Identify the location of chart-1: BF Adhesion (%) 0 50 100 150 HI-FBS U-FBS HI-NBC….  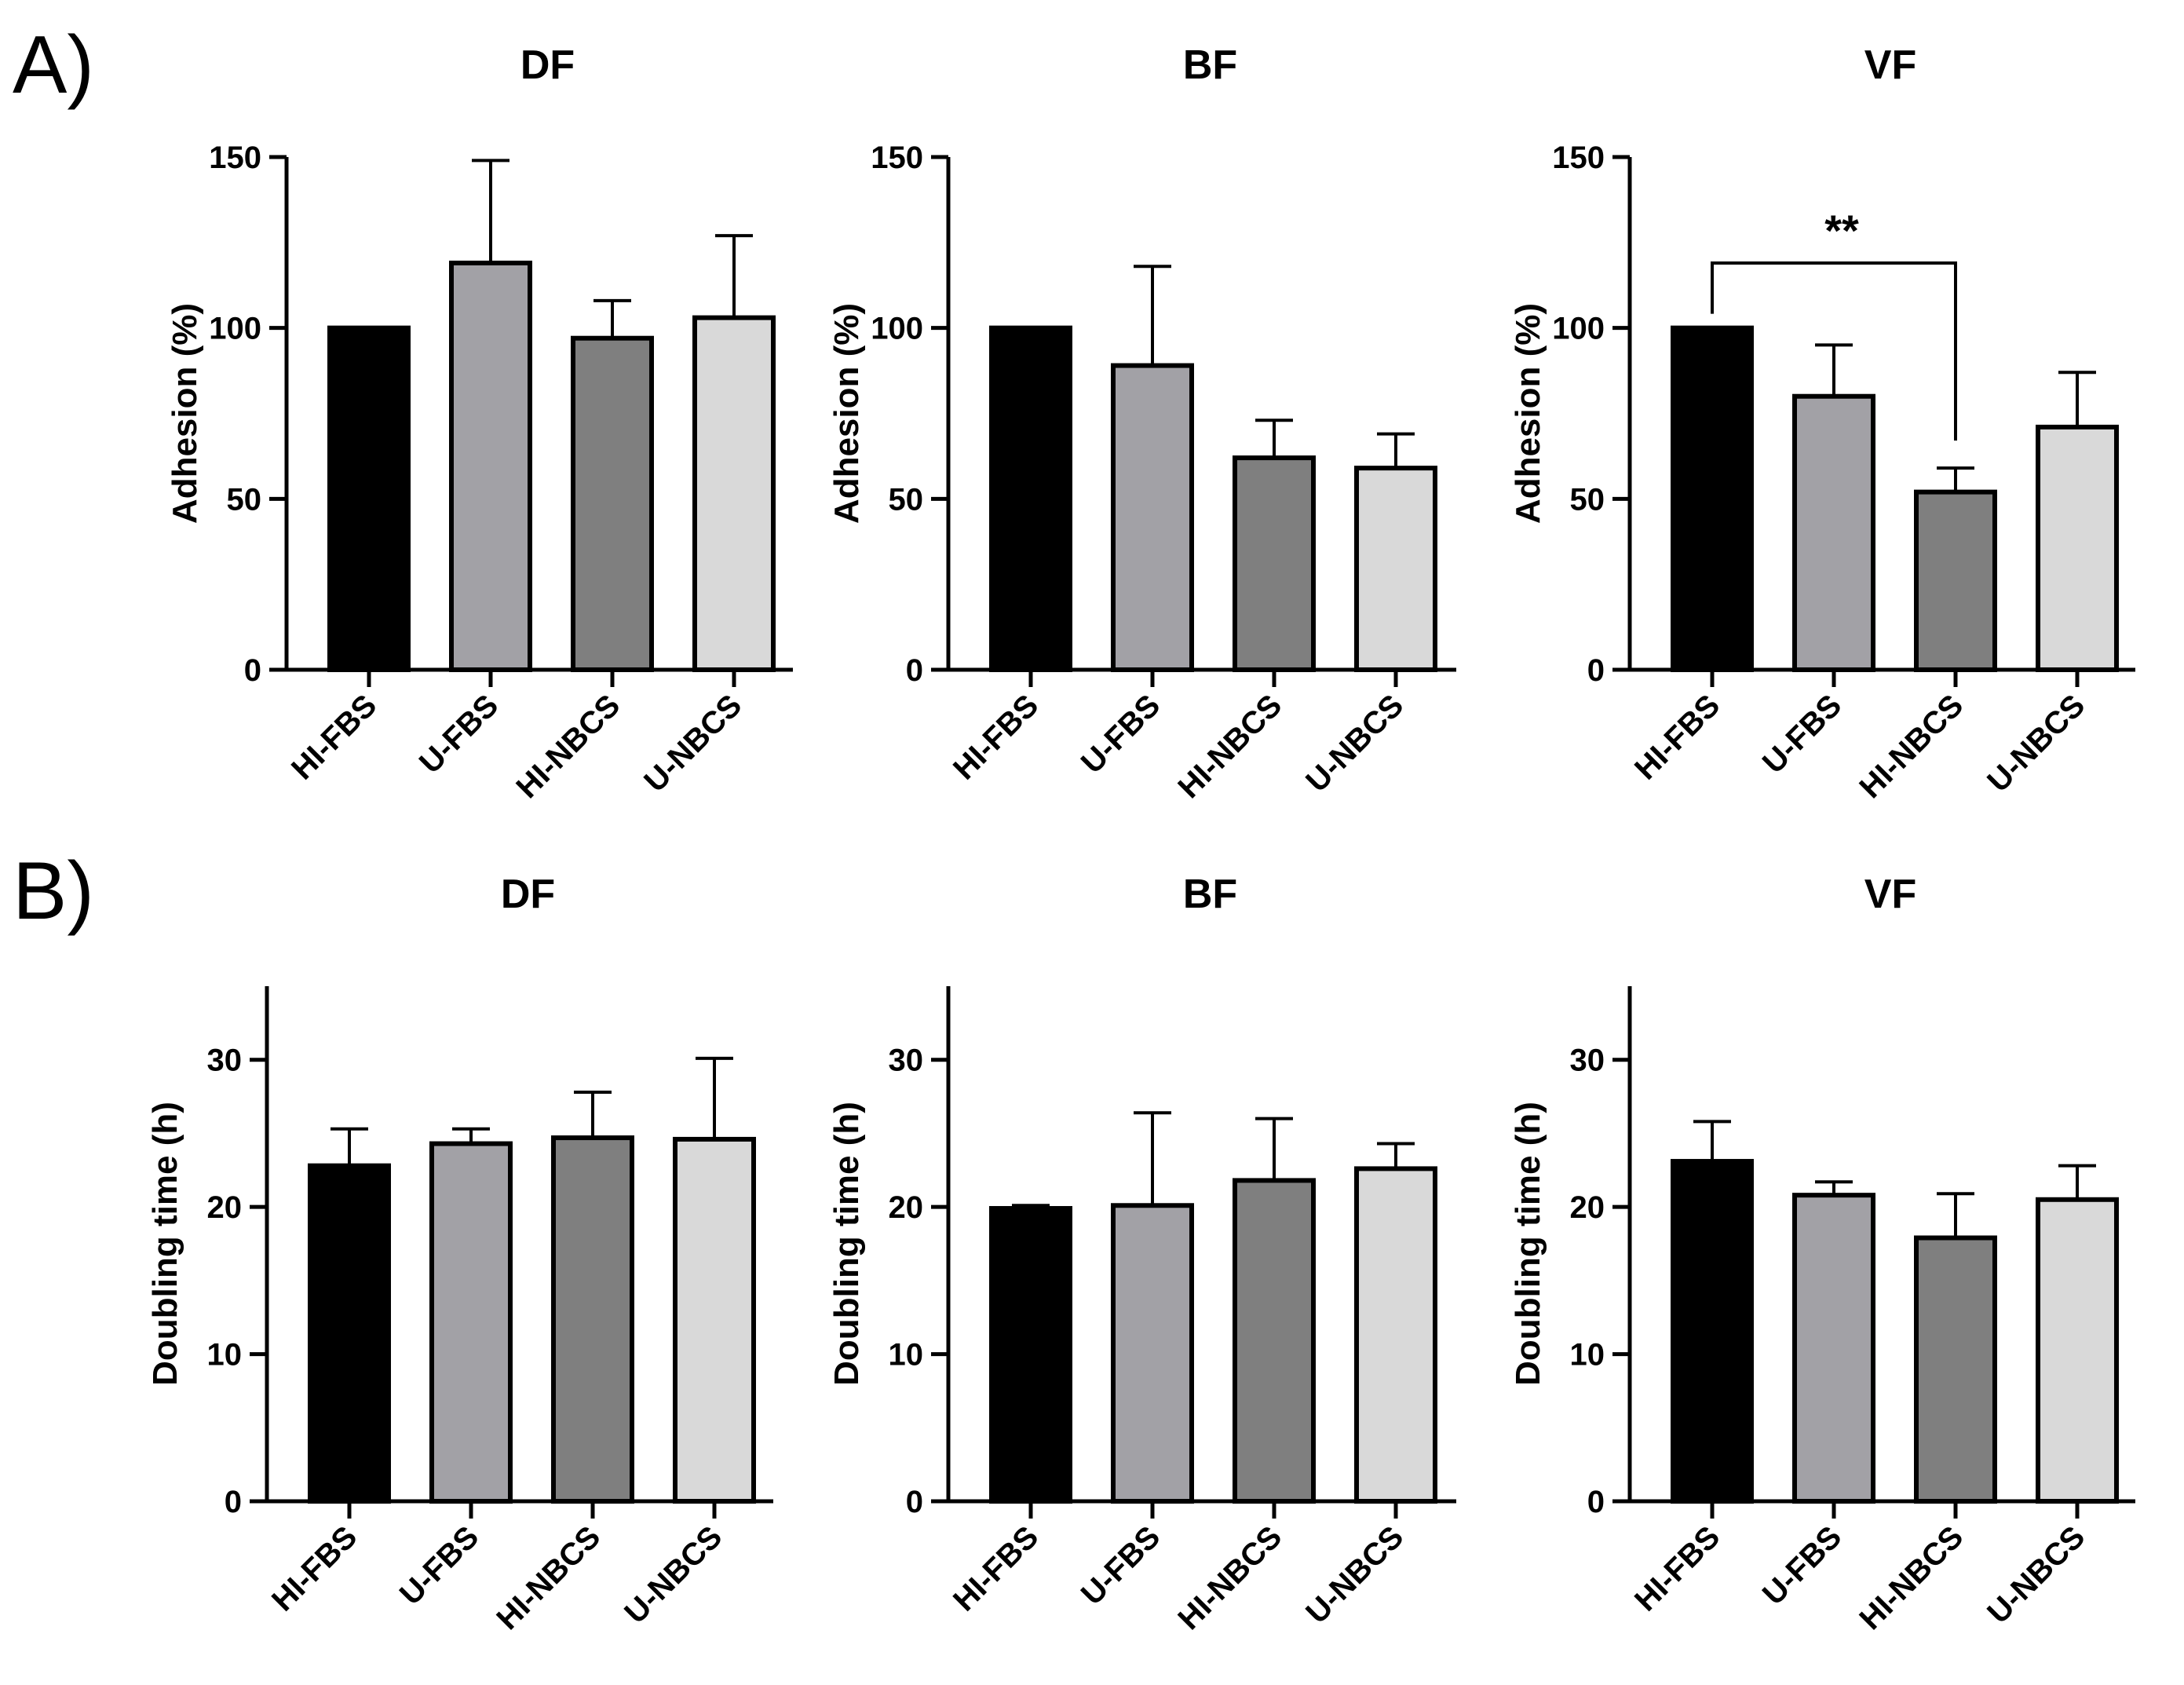
(1141, 423).